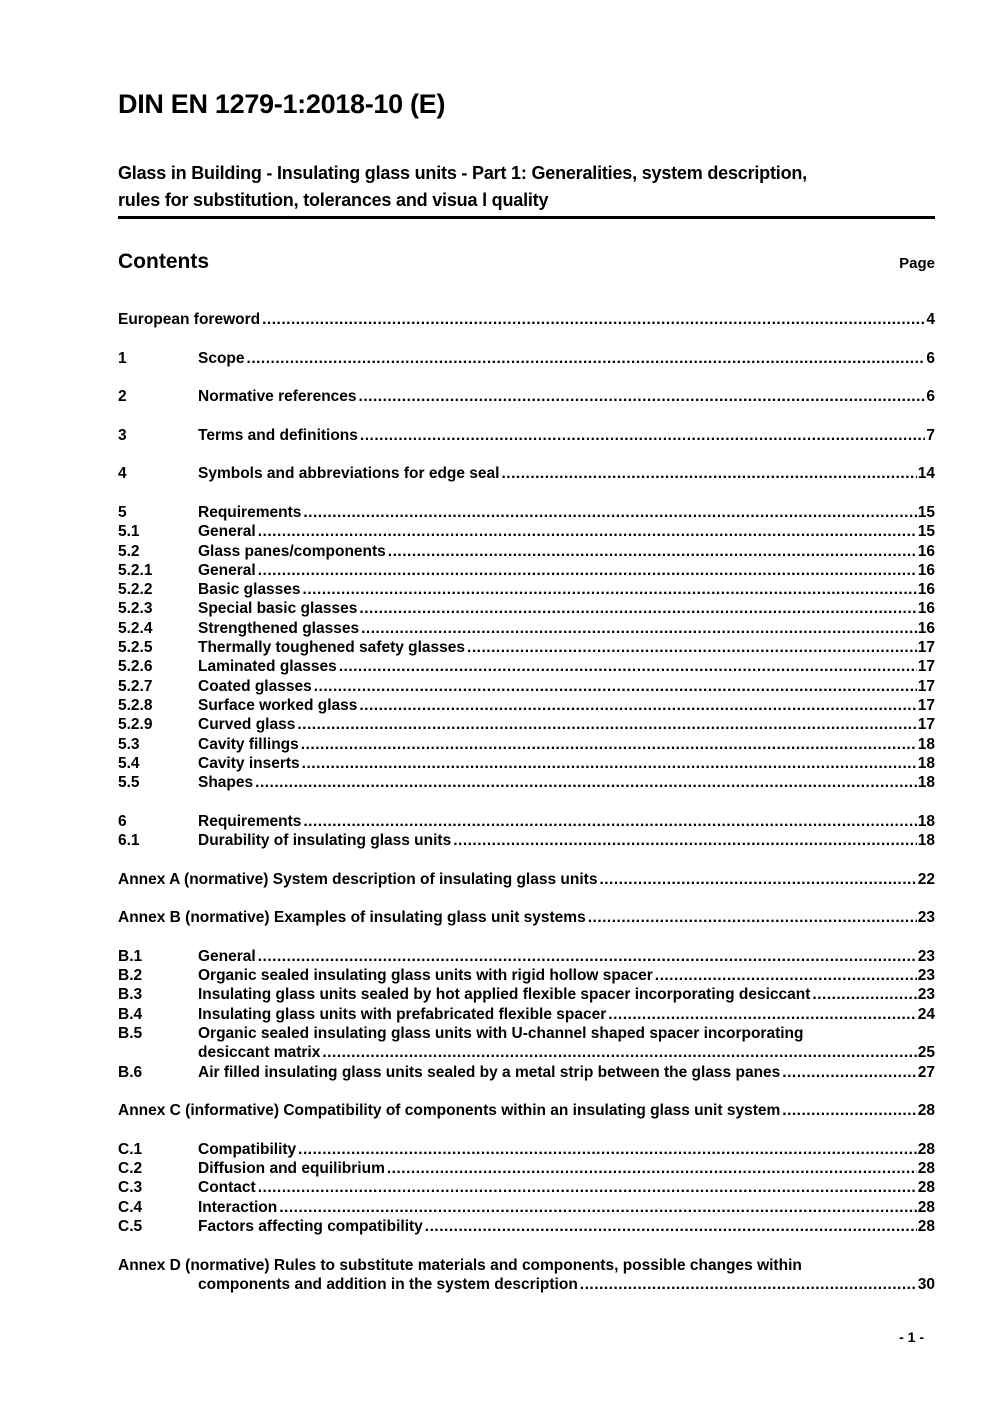 This screenshot has width=992, height=1403. What do you see at coordinates (249, 763) in the screenshot?
I see `toc-entry-title: Cavity inserts` at bounding box center [249, 763].